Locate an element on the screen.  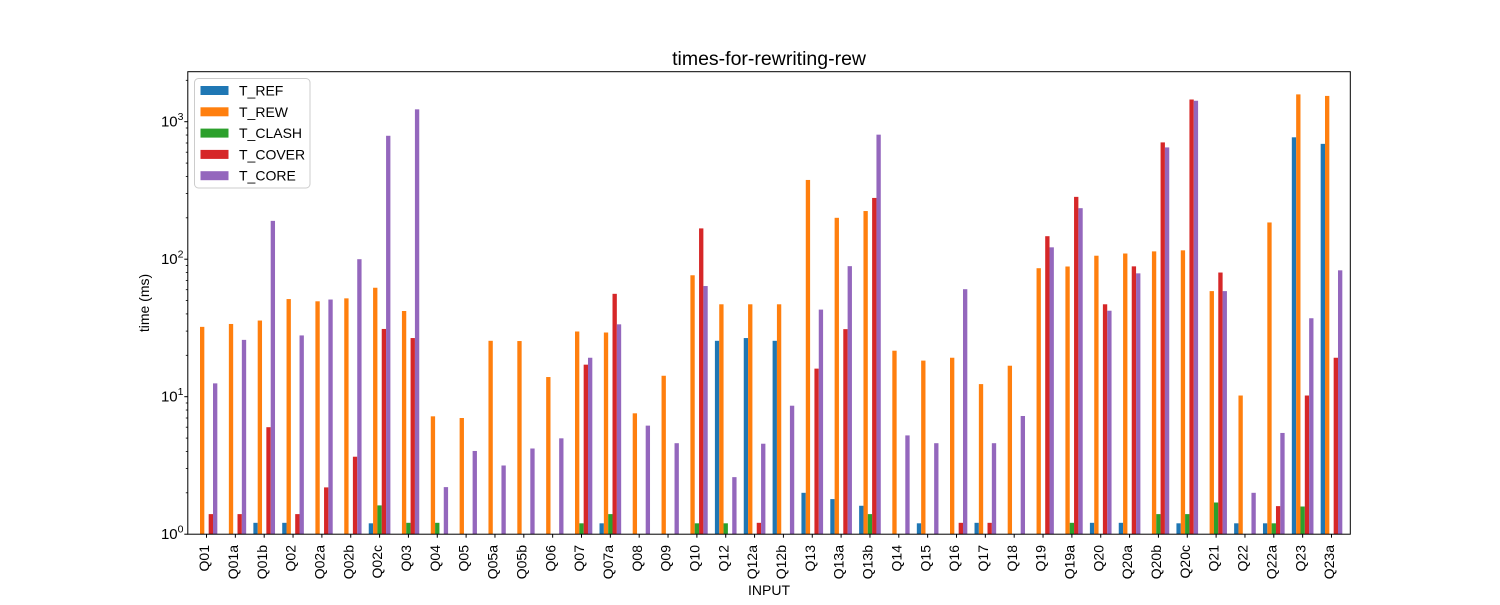
svg-text: Q01 is located at coordinates (204, 558).